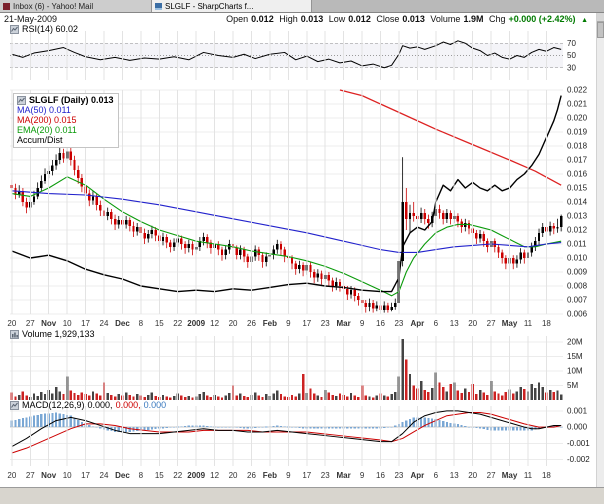 The width and height of the screenshot is (604, 504). What do you see at coordinates (158, 6) in the screenshot?
I see `sharpcharts-favicon-icon` at bounding box center [158, 6].